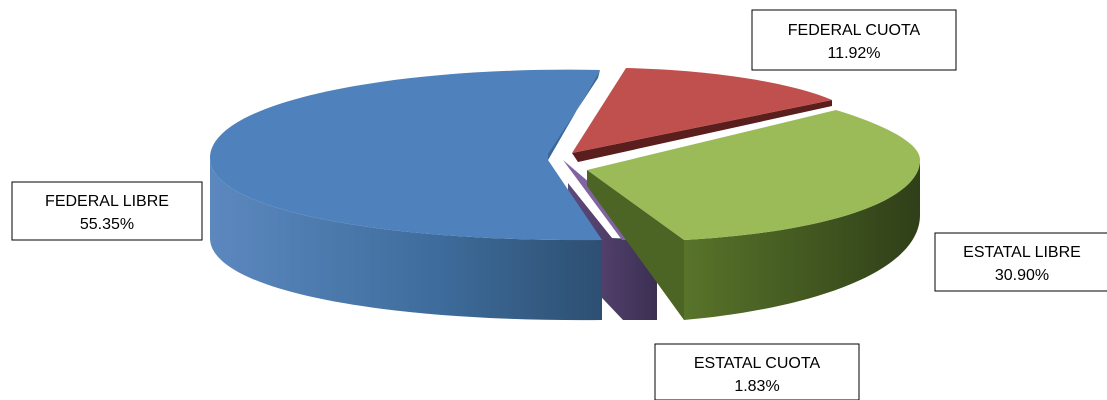 The height and width of the screenshot is (400, 1107). What do you see at coordinates (107, 211) in the screenshot?
I see `data-label-federal-libre: FEDERAL LIBRE 55.35%` at bounding box center [107, 211].